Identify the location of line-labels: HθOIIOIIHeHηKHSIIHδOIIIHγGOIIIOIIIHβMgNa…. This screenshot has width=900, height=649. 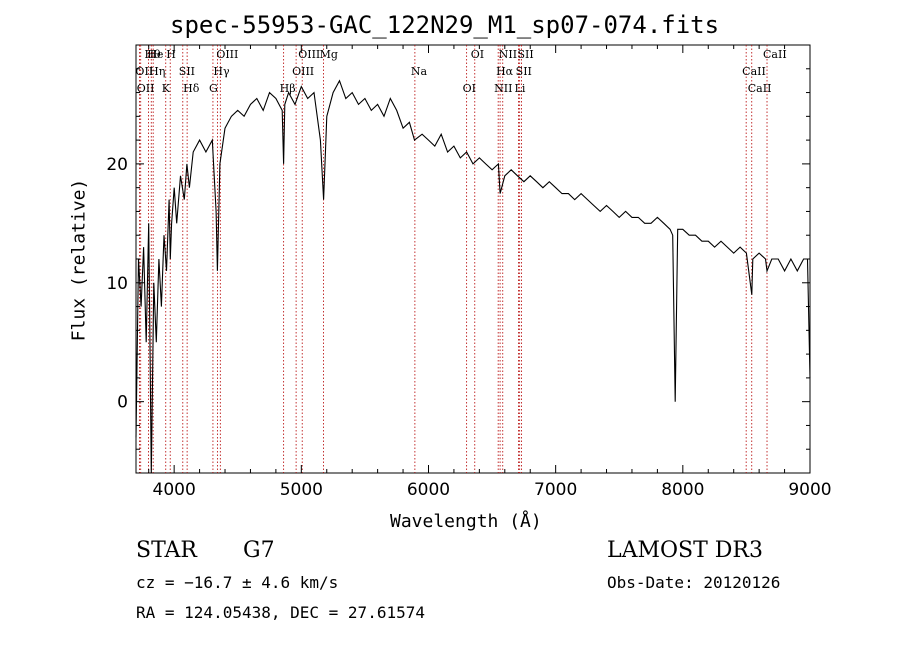
(460, 71).